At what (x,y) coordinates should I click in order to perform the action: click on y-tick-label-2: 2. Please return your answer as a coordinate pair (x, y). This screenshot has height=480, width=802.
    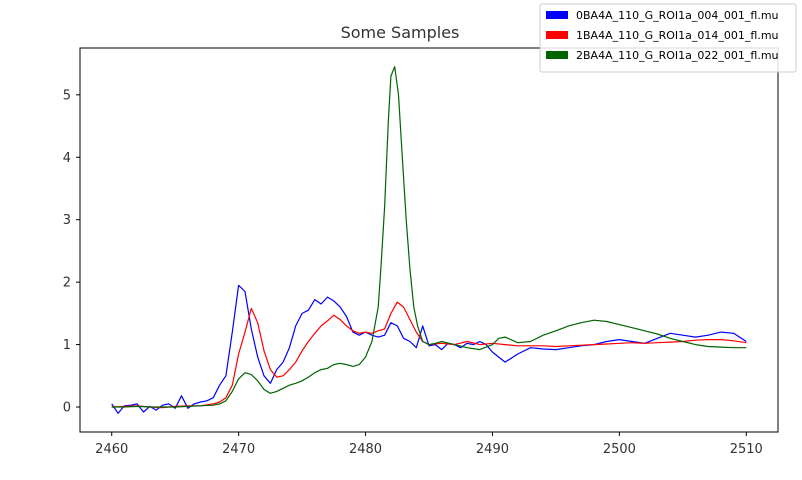
    Looking at the image, I should click on (67, 283).